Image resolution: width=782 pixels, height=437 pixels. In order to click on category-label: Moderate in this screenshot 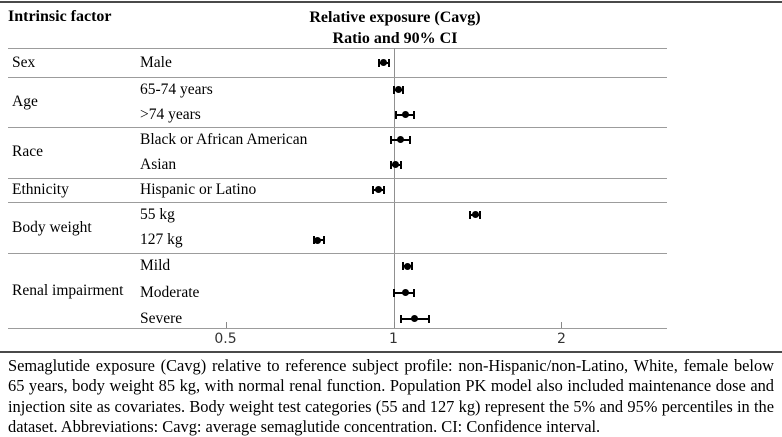, I will do `click(170, 292)`.